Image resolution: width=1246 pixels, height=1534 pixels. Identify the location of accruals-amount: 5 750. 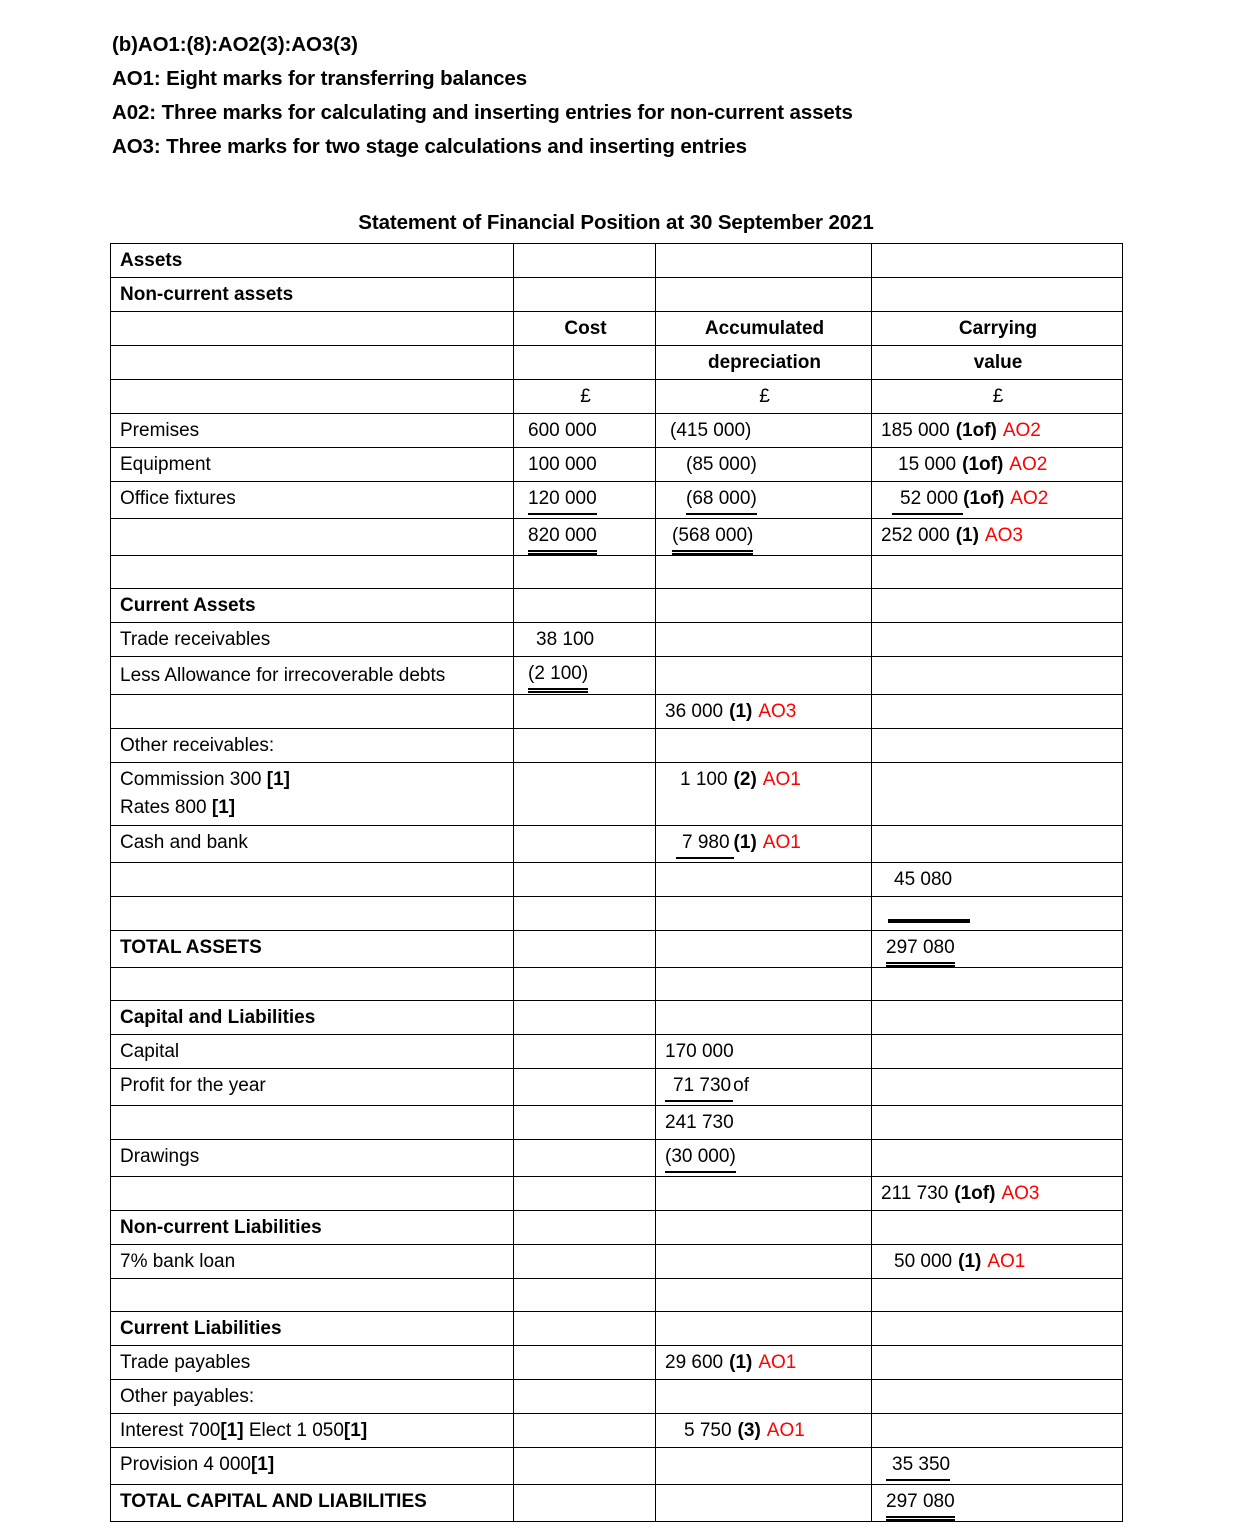
(708, 1430).